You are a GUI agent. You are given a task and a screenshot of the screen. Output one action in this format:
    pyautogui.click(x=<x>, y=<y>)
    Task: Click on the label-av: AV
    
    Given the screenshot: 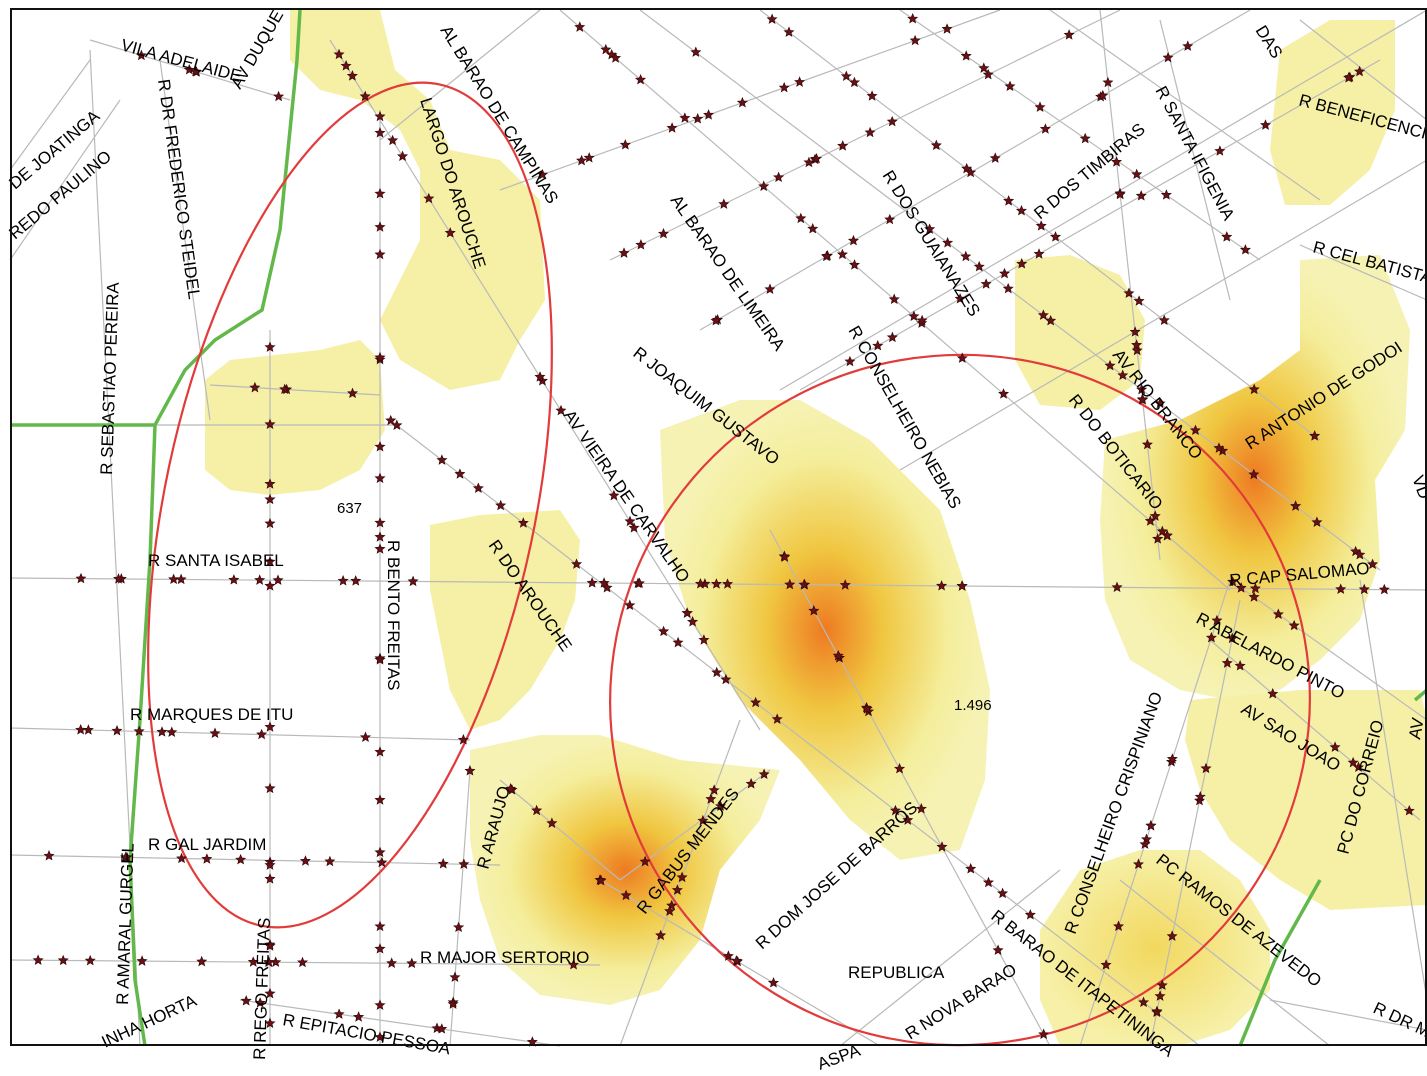 What is the action you would take?
    pyautogui.click(x=1416, y=728)
    